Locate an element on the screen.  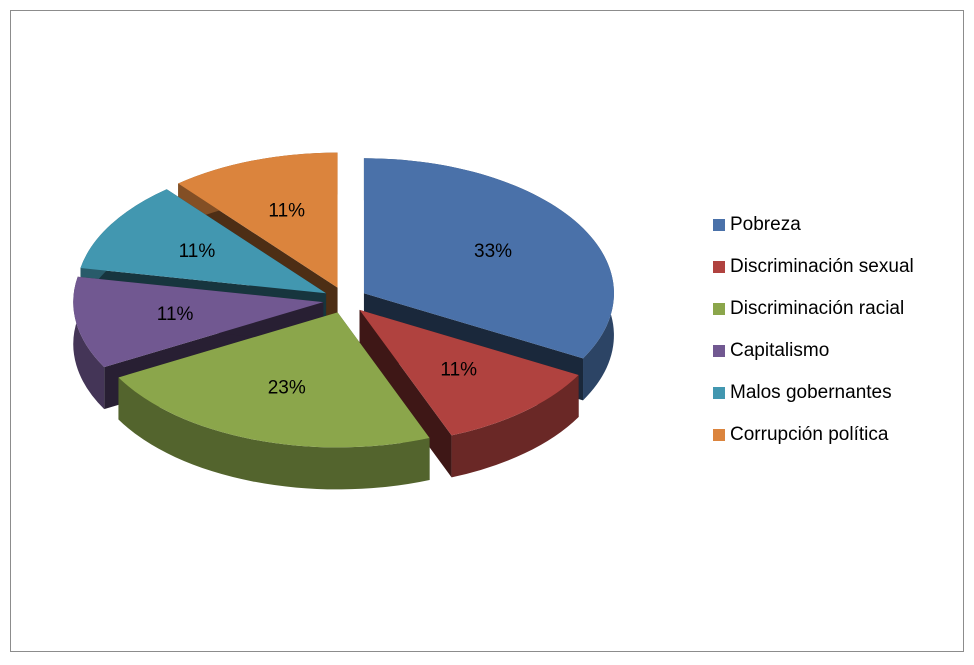
legend-label: Discriminación racial is located at coordinates (817, 308).